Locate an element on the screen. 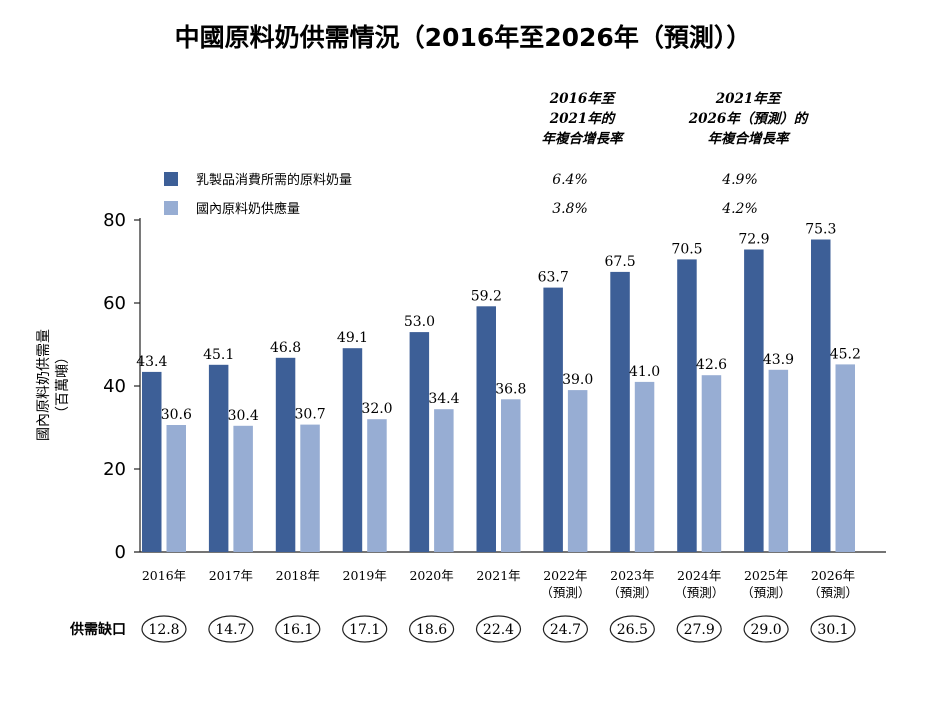 The image size is (926, 712). data-label-demand: 59.2 is located at coordinates (486, 296).